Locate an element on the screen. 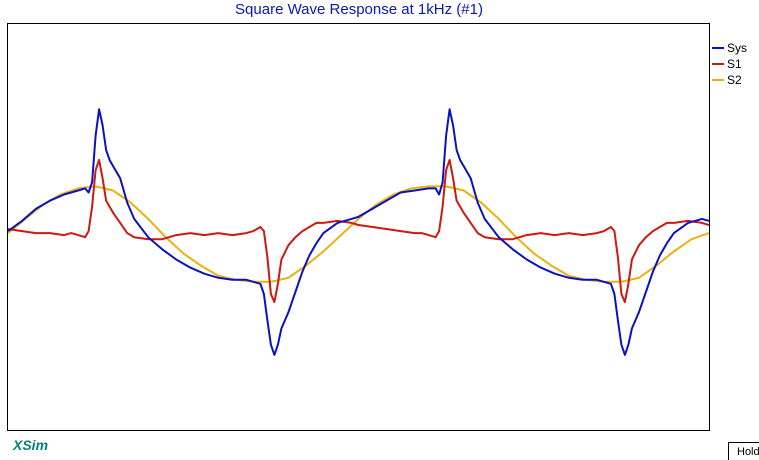 The height and width of the screenshot is (460, 759). legend: Sys S1 S2 is located at coordinates (729, 64).